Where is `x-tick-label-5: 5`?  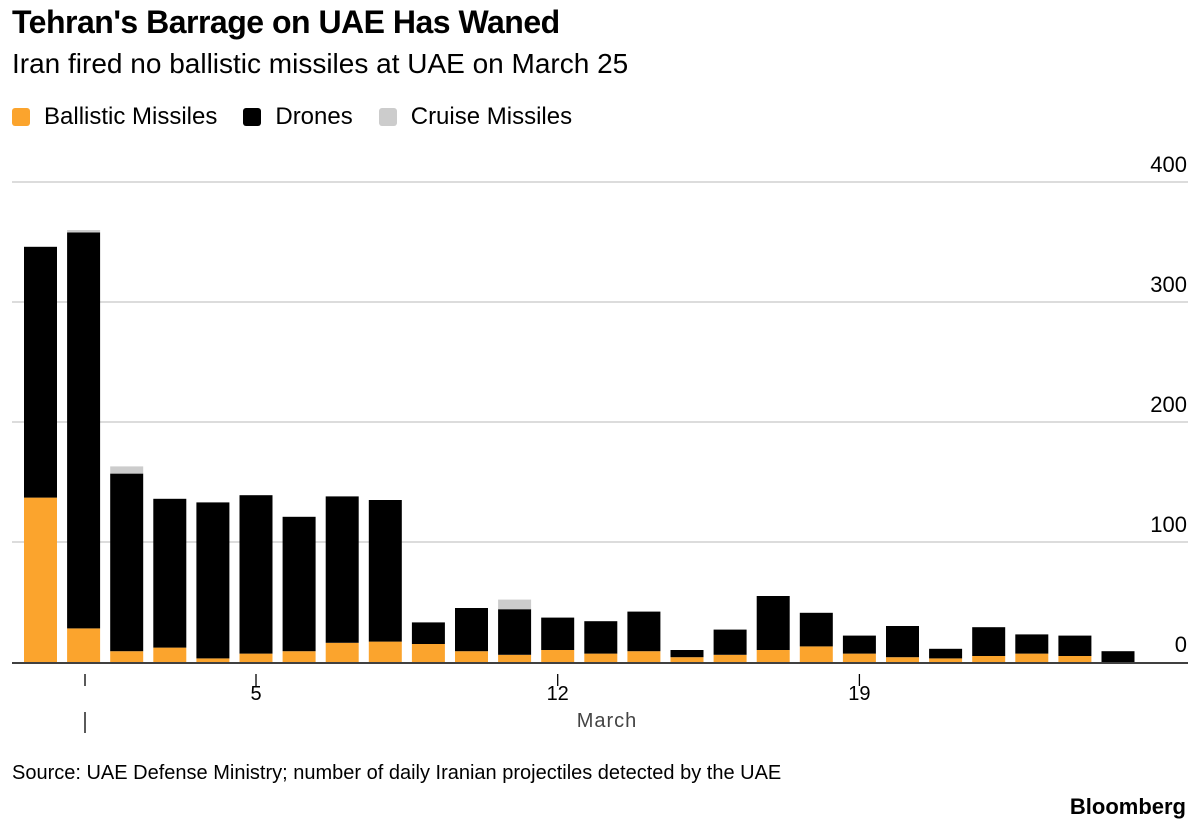
x-tick-label-5: 5 is located at coordinates (255, 694).